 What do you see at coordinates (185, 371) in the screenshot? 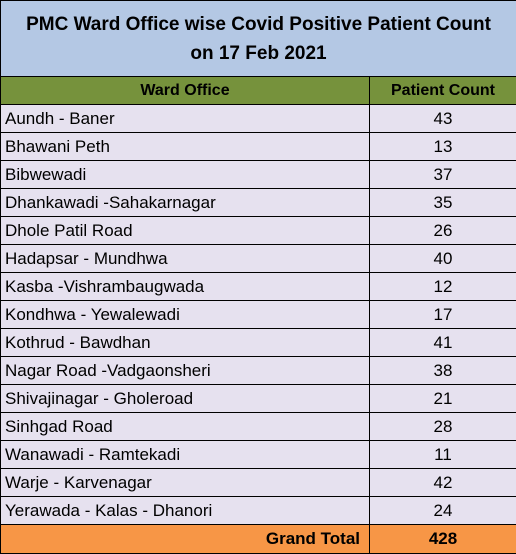
I see `ward-cell: Nagar Road -Vadgaonsheri` at bounding box center [185, 371].